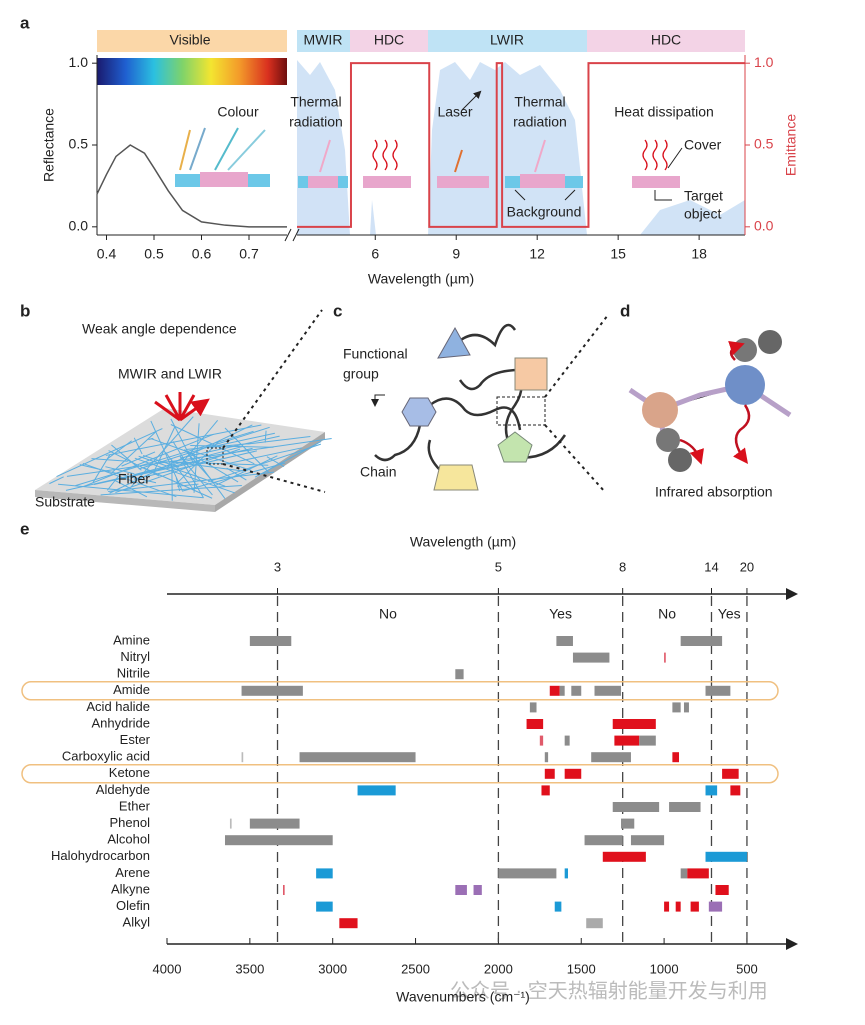 The width and height of the screenshot is (865, 1025). What do you see at coordinates (764, 62) in the screenshot?
I see `y2-tick-label: 1.0` at bounding box center [764, 62].